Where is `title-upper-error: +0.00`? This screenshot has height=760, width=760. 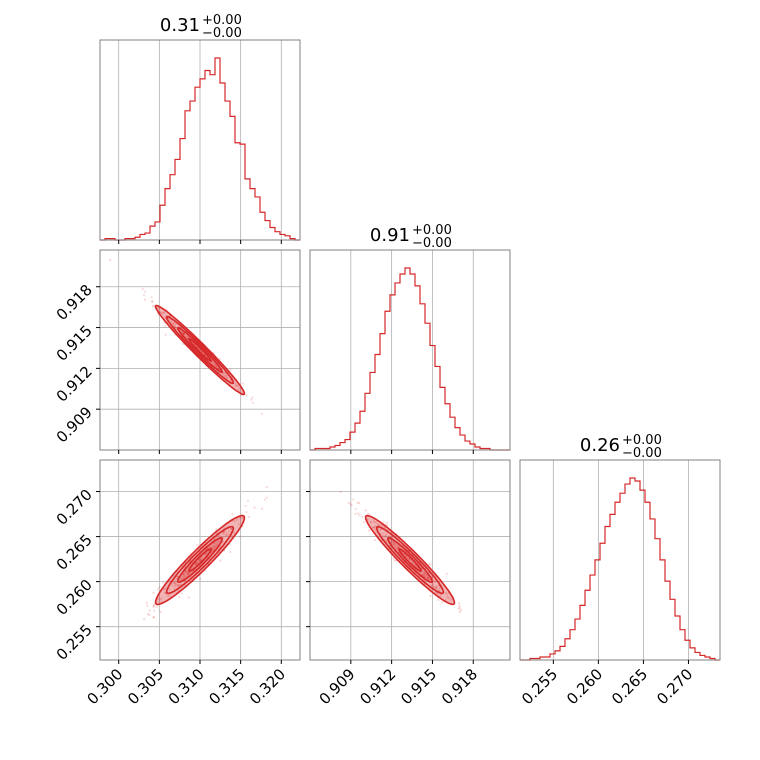 title-upper-error: +0.00 is located at coordinates (432, 230).